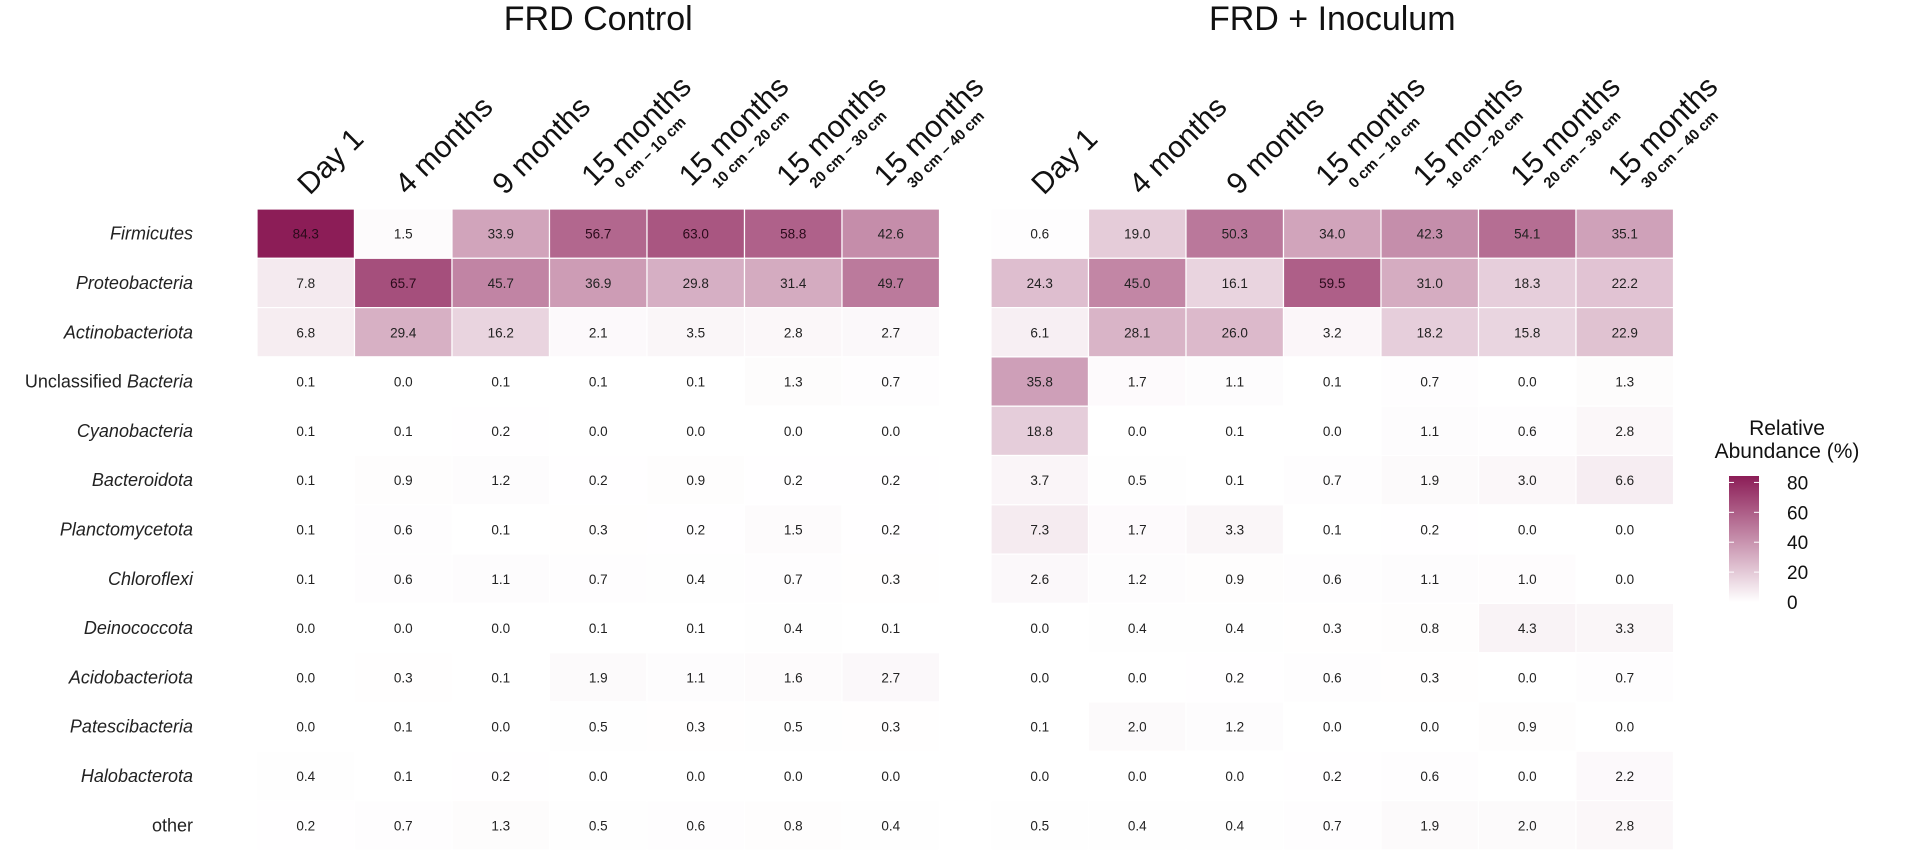 The height and width of the screenshot is (851, 1907). I want to click on row-label-actinobacteriota: Actinobacteriota, so click(128, 332).